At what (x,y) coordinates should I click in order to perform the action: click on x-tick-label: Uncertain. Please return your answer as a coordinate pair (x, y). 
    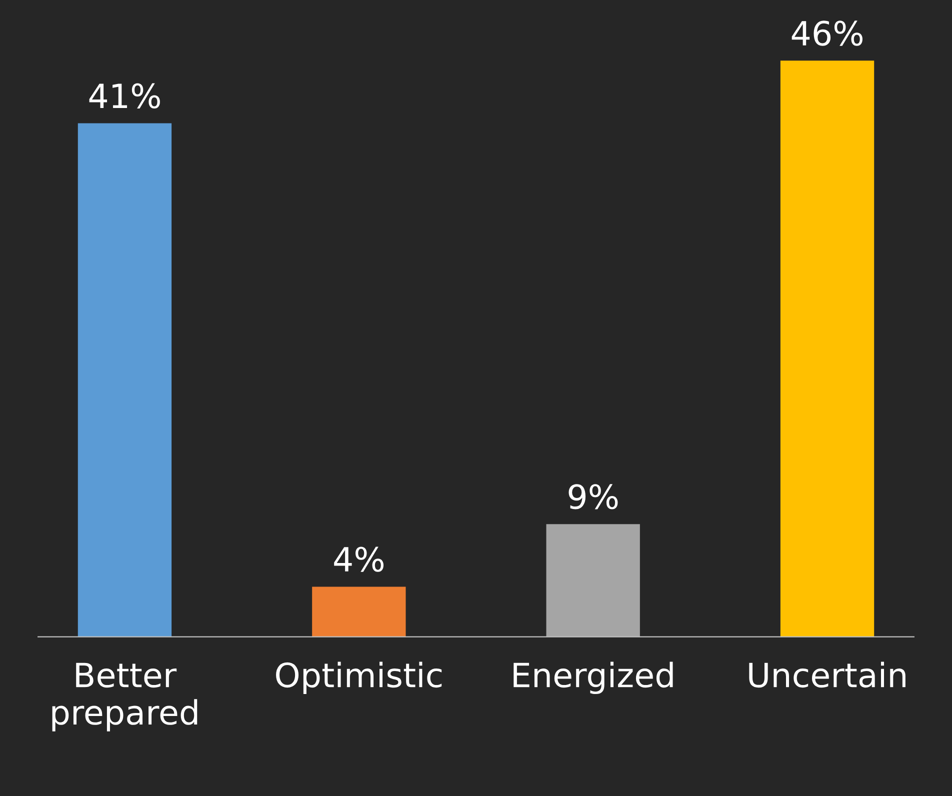
    Looking at the image, I should click on (827, 675).